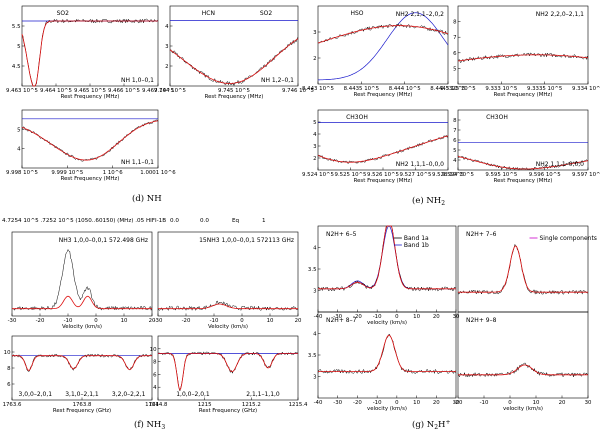 This screenshot has height=432, width=600. Describe the element at coordinates (137, 80) in the screenshot. I see `line-annotation: NH 1,0–0,1` at that location.